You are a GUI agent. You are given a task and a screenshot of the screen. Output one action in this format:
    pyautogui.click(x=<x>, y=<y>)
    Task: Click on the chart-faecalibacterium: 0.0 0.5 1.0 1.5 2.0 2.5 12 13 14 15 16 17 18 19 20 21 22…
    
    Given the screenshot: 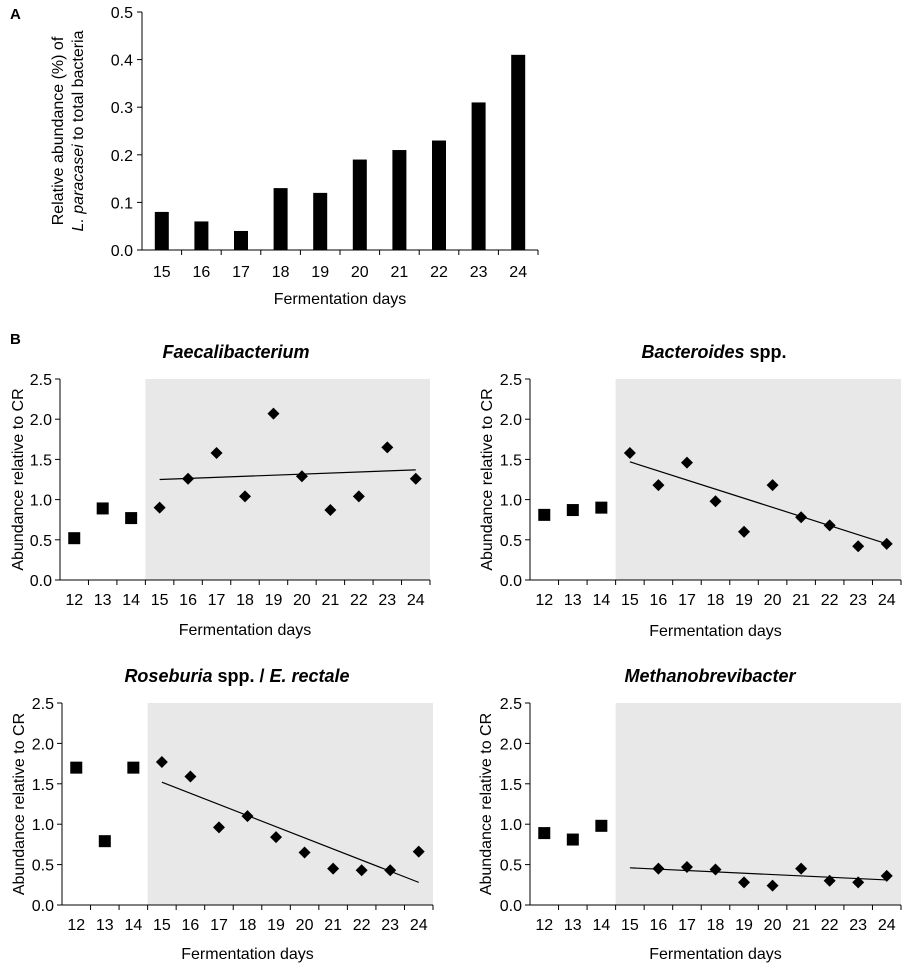 What is the action you would take?
    pyautogui.click(x=220, y=490)
    